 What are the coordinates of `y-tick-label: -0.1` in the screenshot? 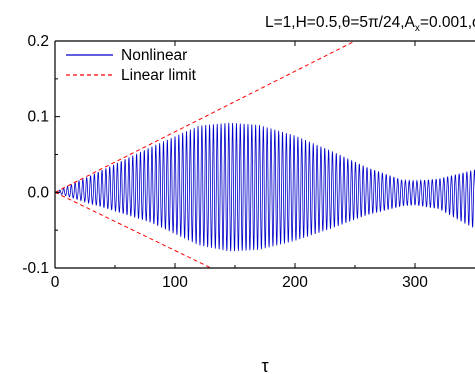 It's located at (35, 268).